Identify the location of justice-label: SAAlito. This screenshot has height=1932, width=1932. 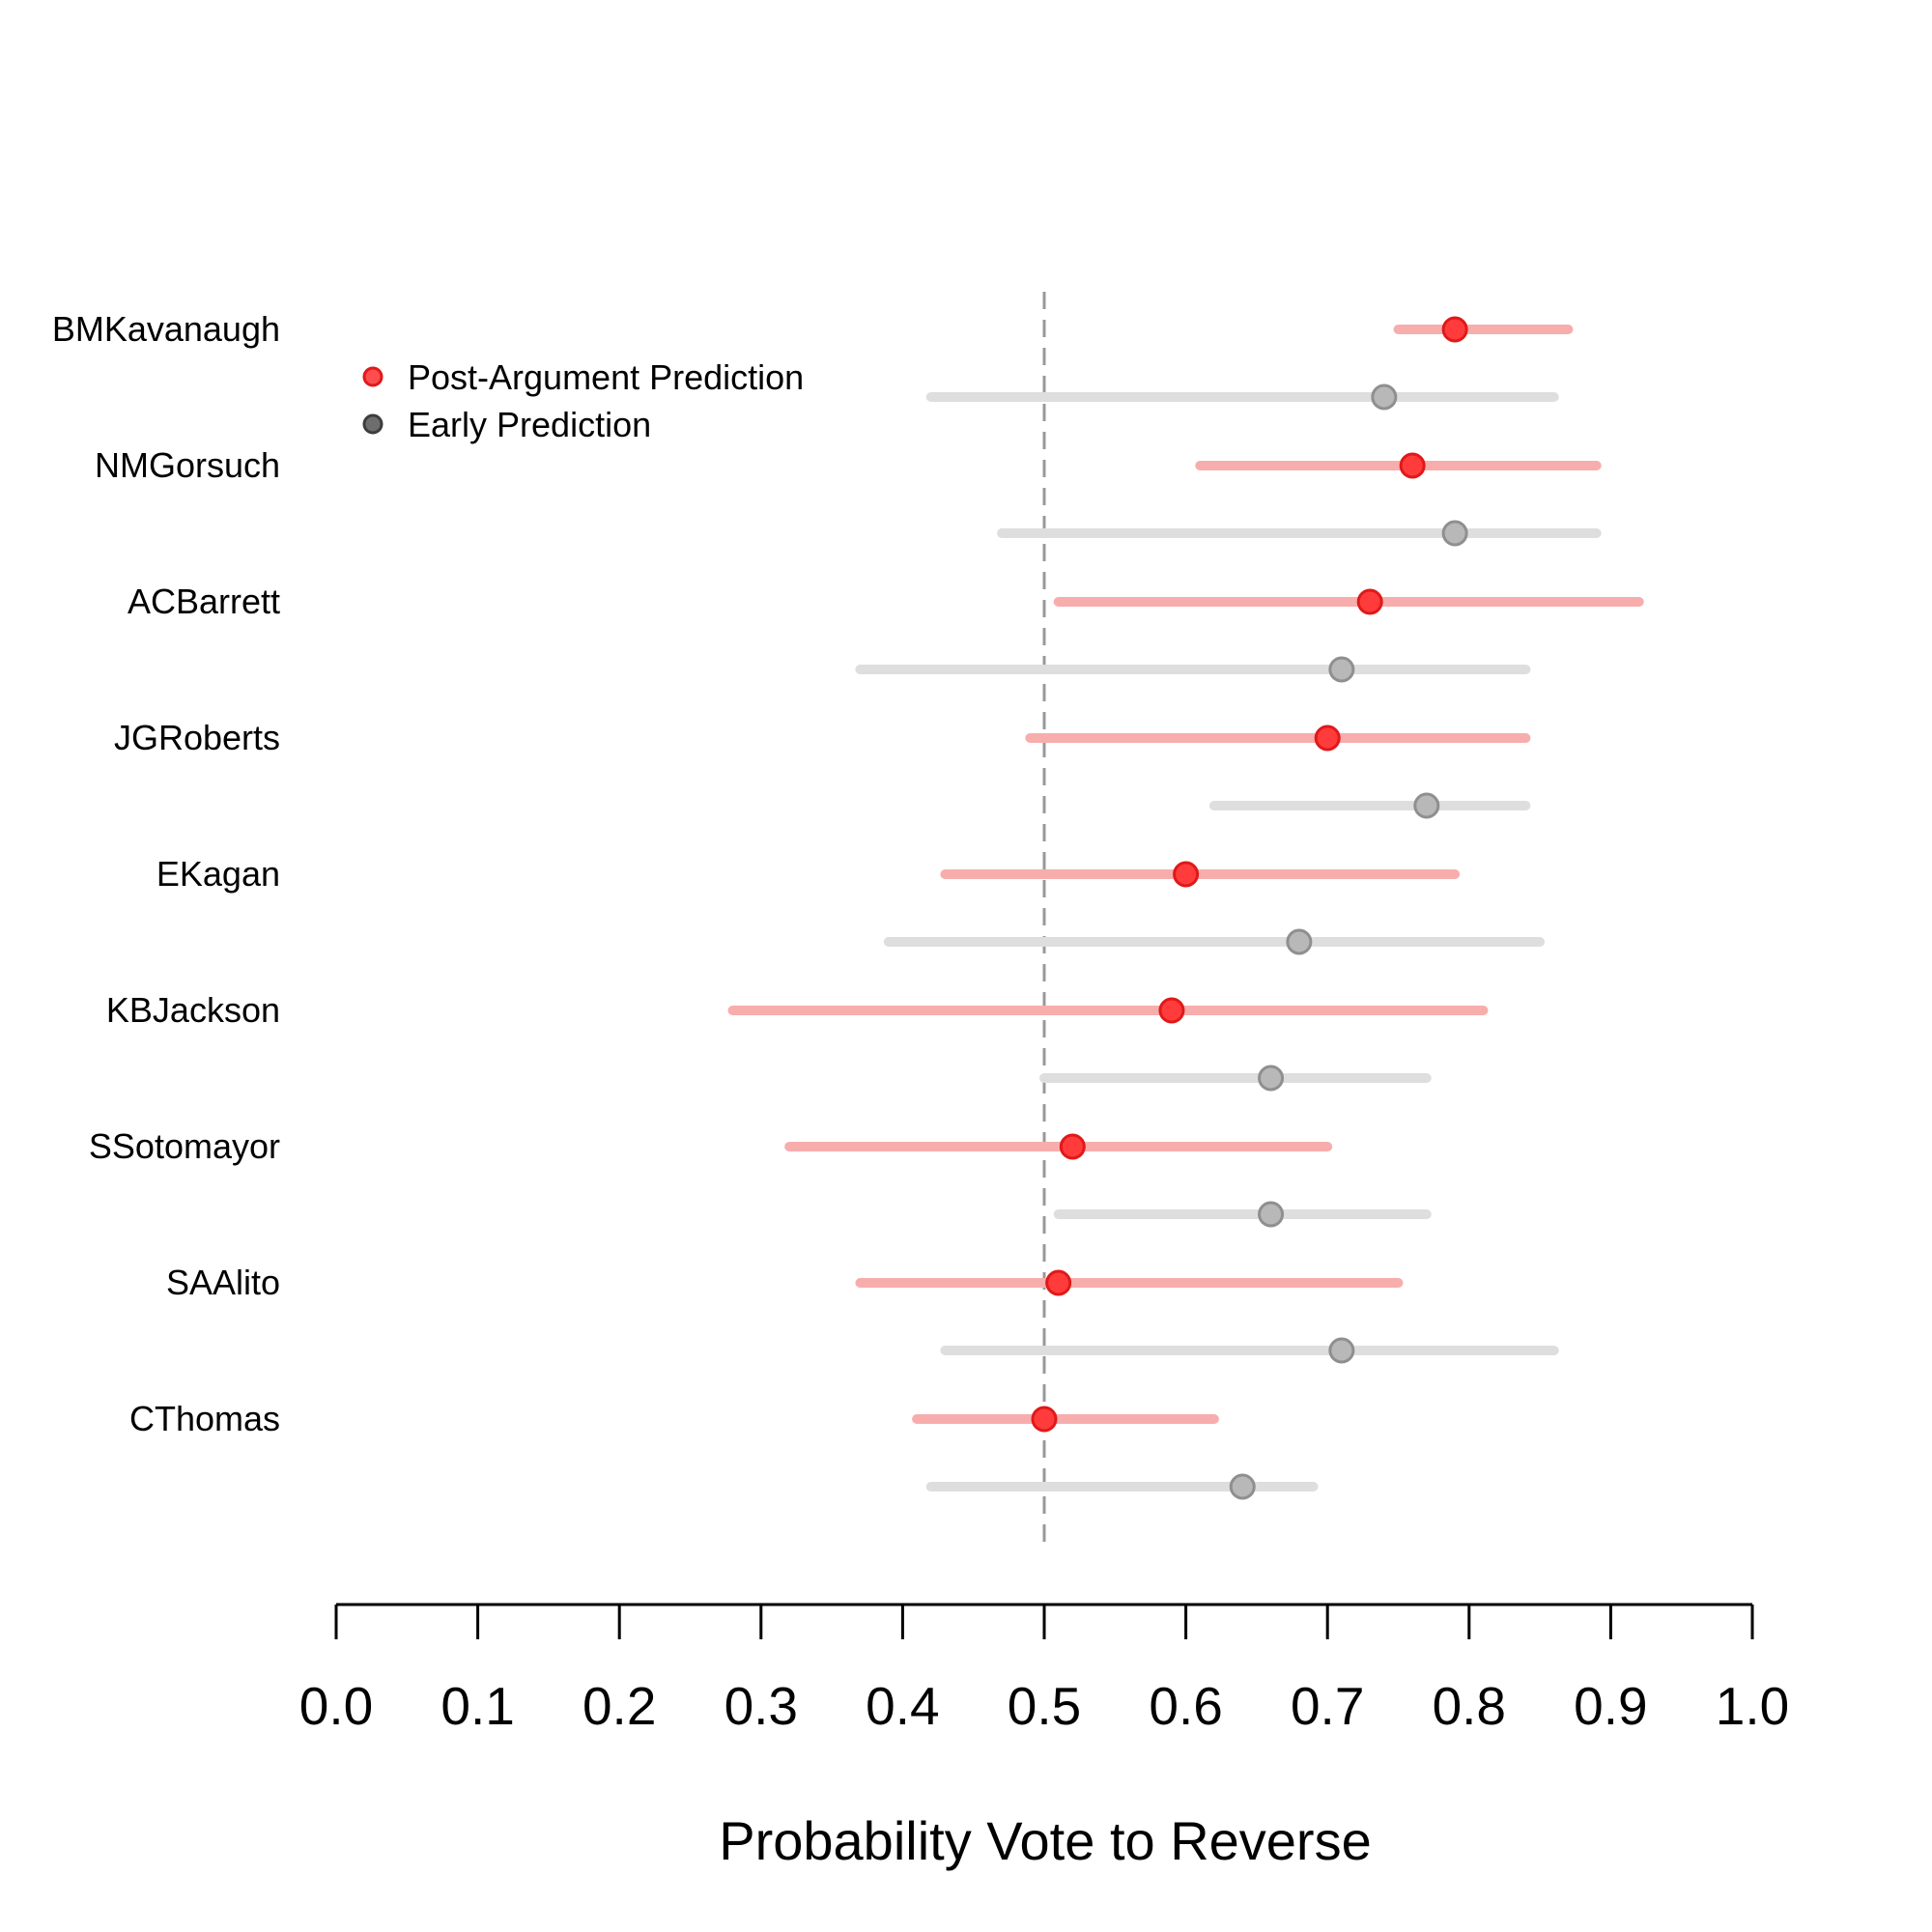
(223, 1282).